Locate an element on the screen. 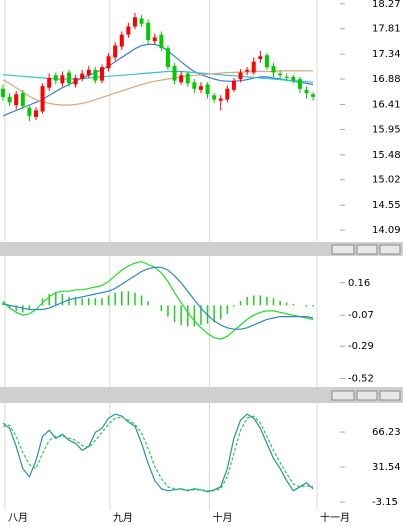  y-tick-label: 66.23 is located at coordinates (386, 432).